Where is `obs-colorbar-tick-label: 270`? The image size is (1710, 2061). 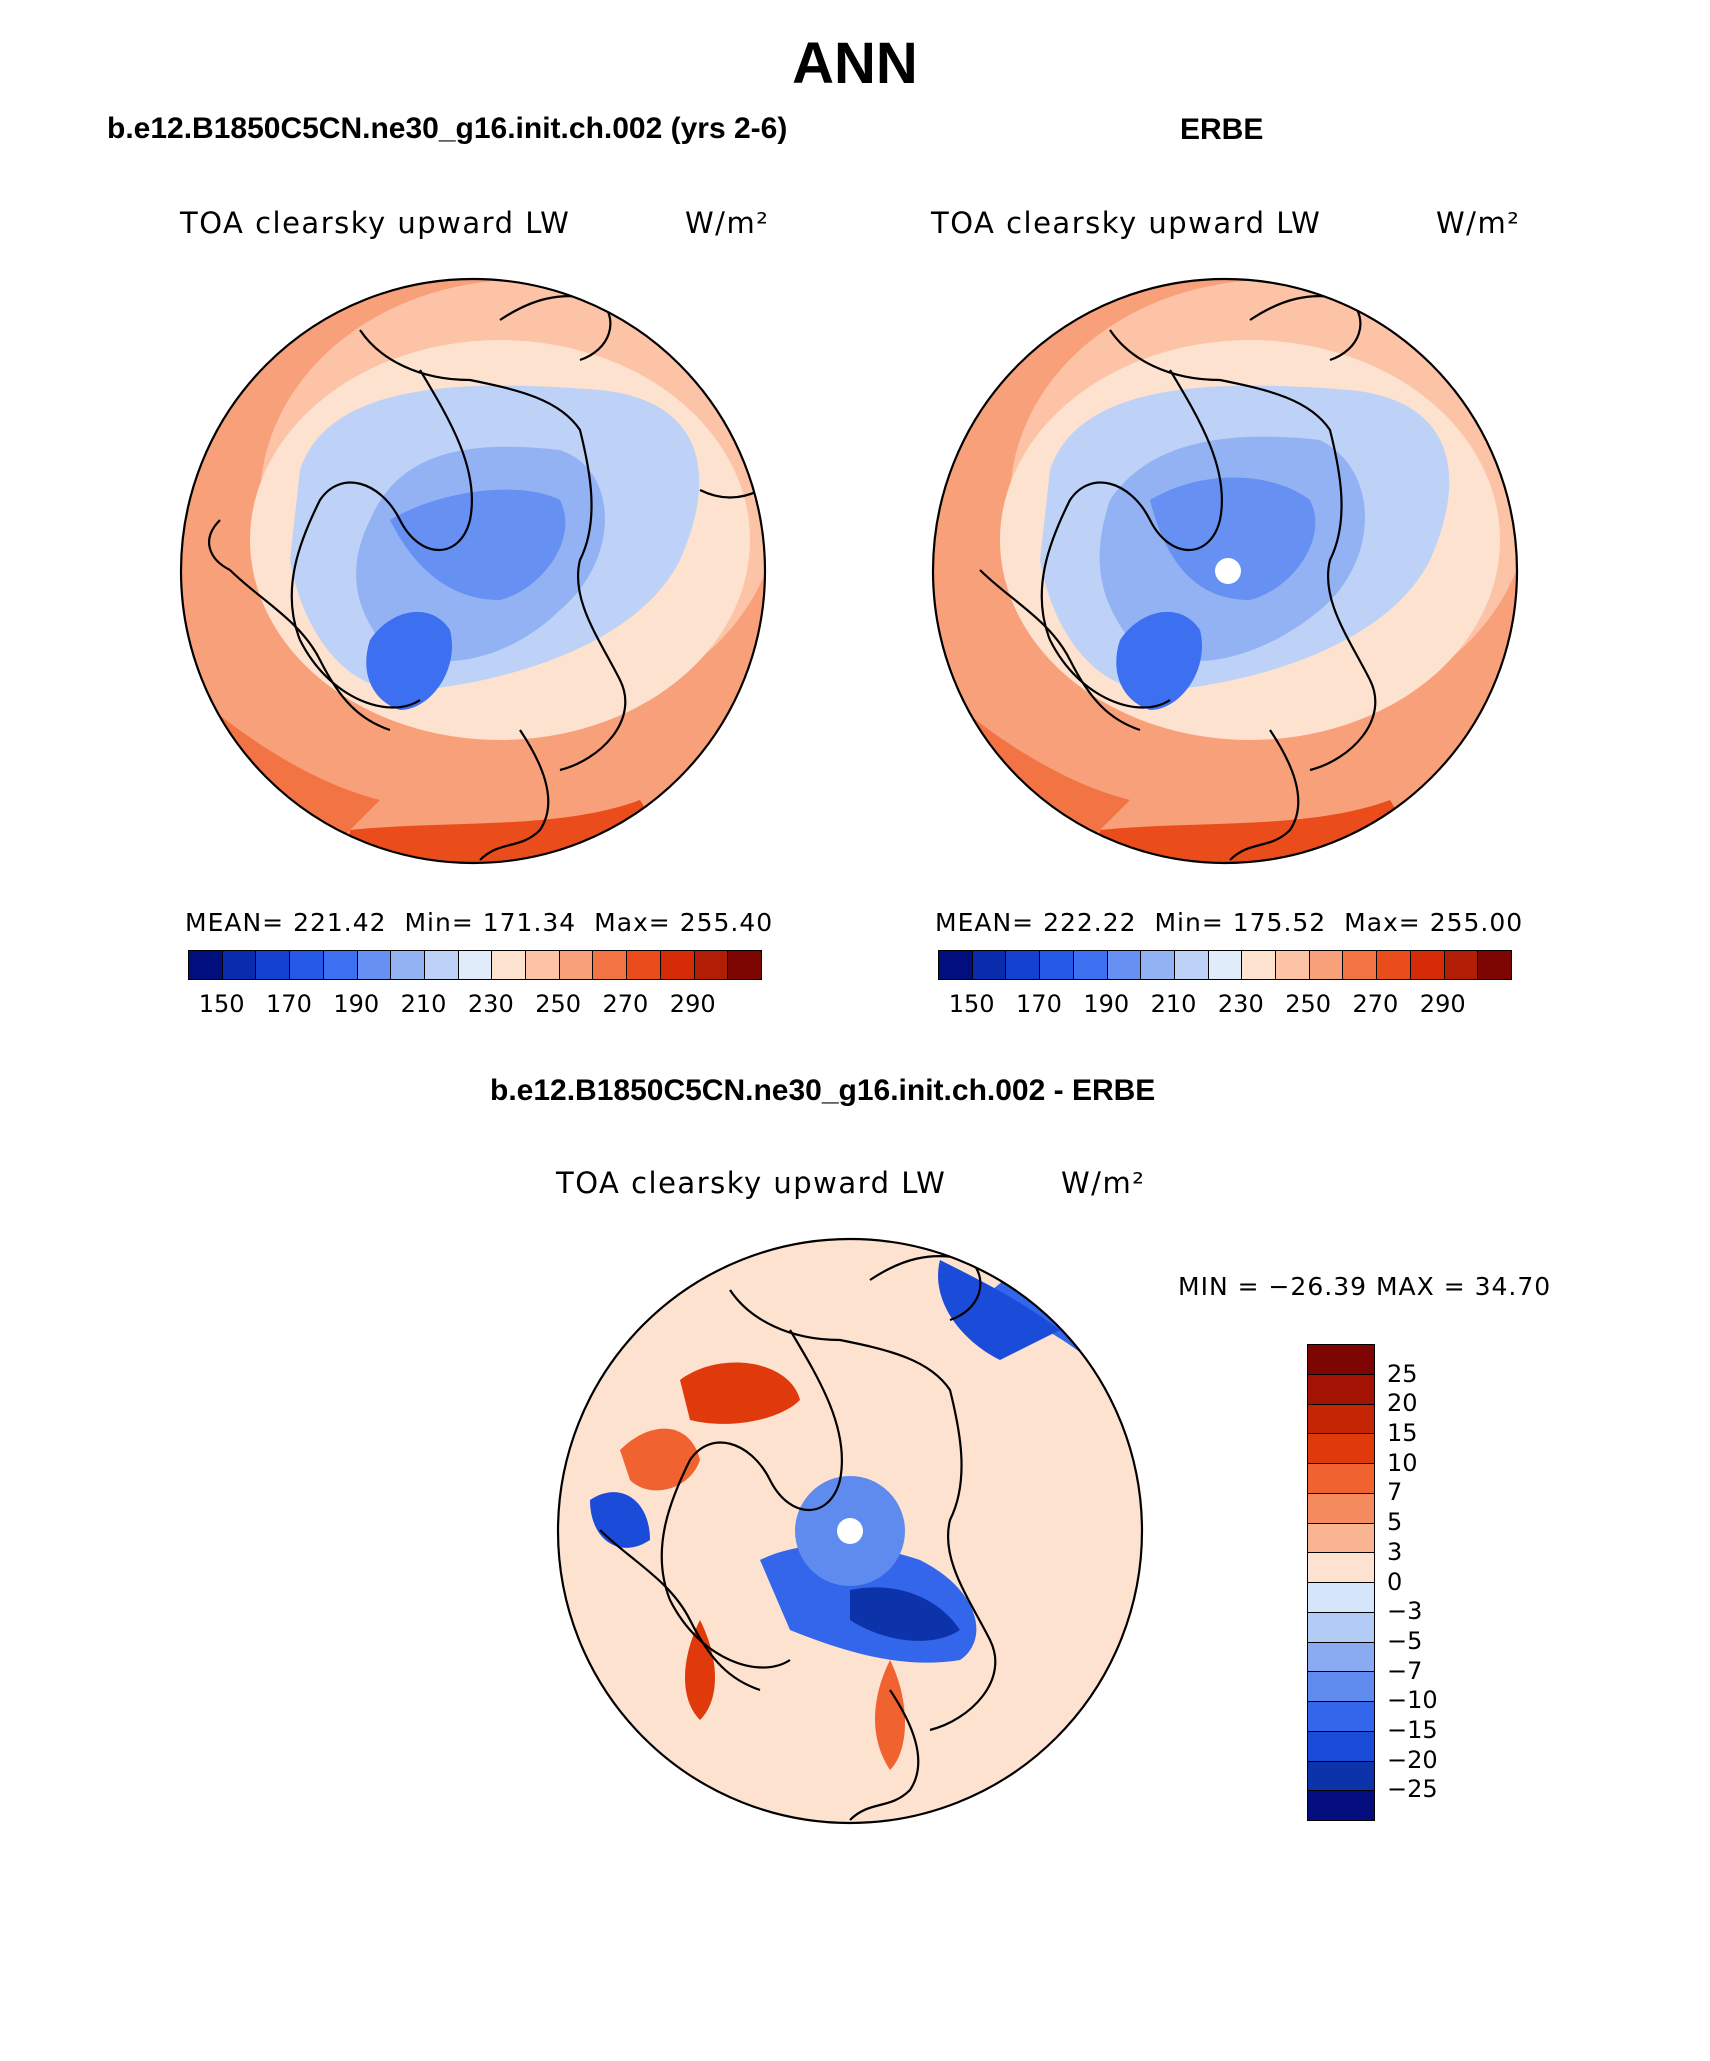 obs-colorbar-tick-label: 270 is located at coordinates (1375, 1004).